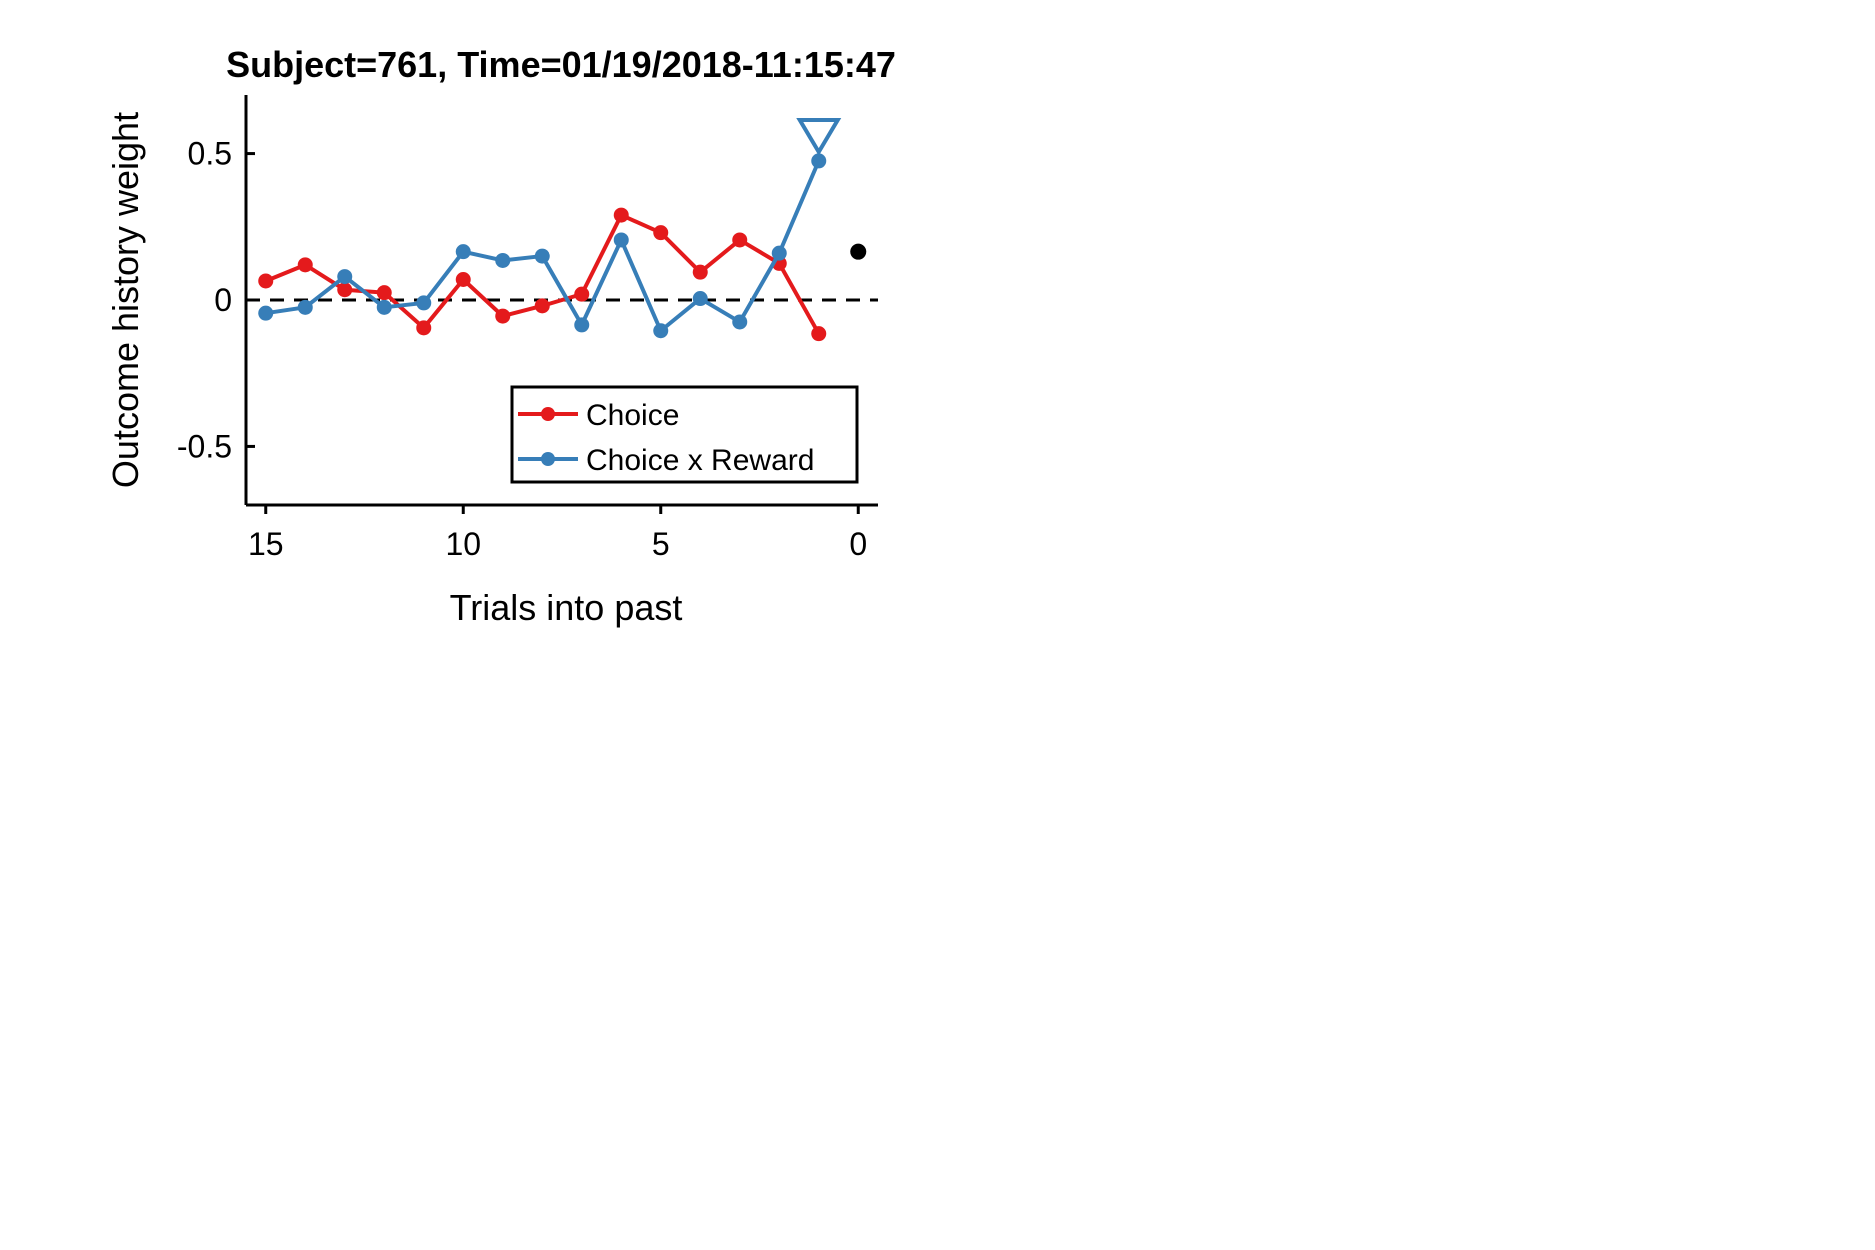  I want to click on axes: 0.5 0 -0.5 15 10 5 0, so click(527, 328).